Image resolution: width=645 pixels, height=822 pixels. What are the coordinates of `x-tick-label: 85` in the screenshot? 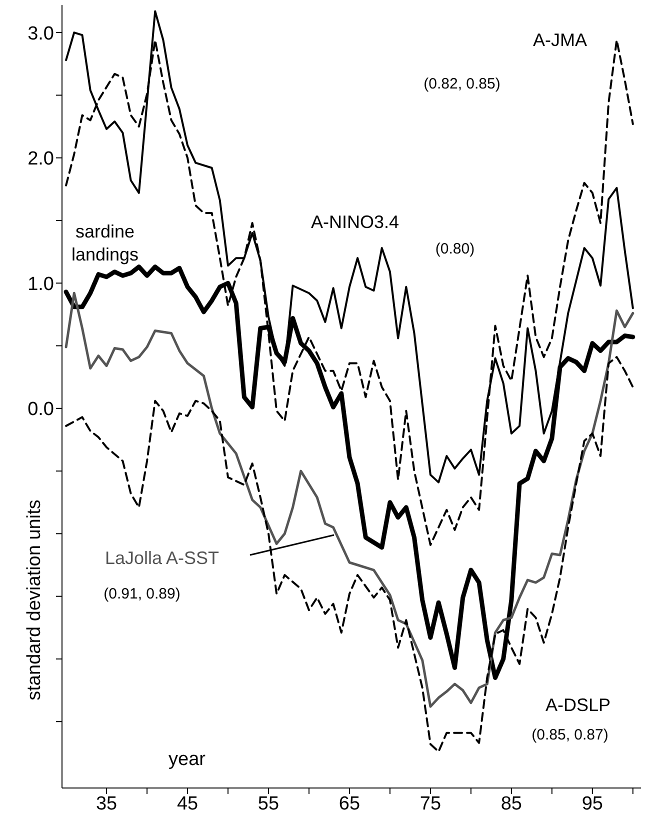 It's located at (511, 803).